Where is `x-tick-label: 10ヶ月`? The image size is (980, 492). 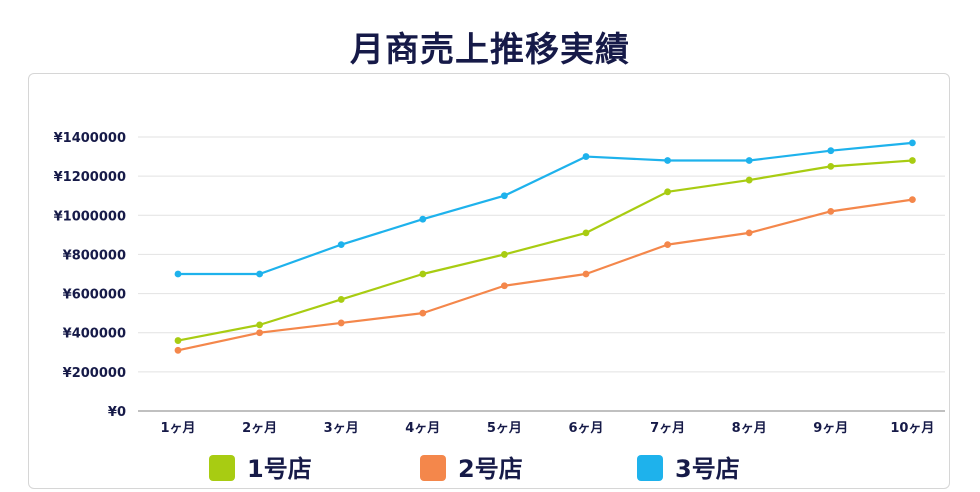 x-tick-label: 10ヶ月 is located at coordinates (912, 428).